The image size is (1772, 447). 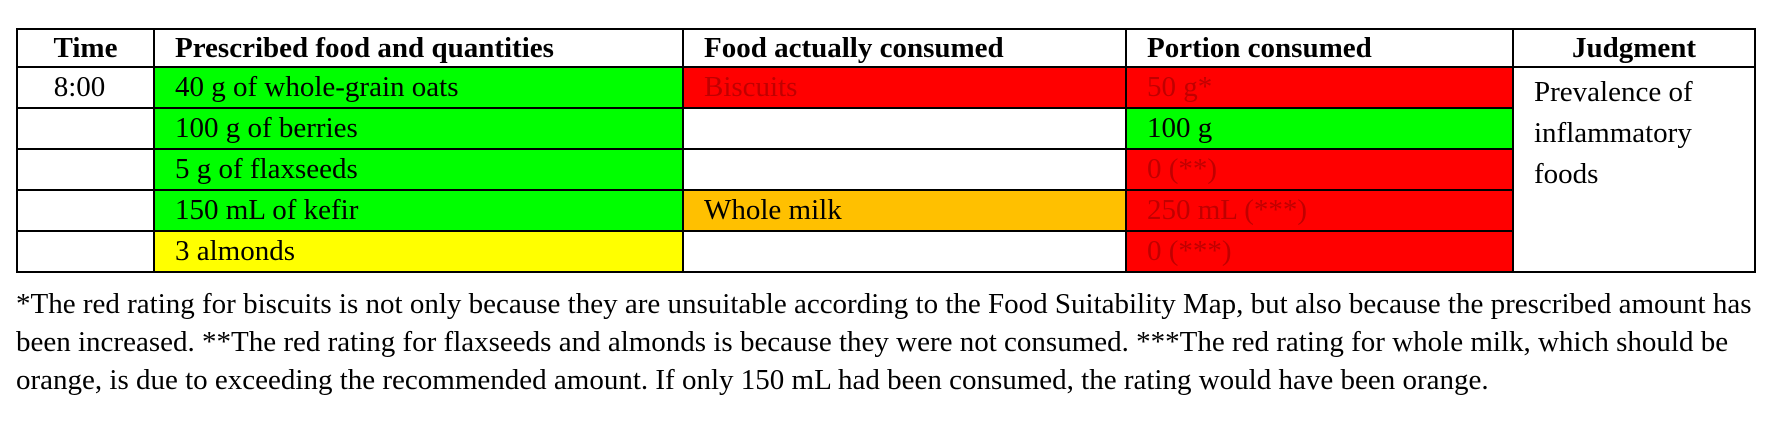 What do you see at coordinates (1319, 87) in the screenshot?
I see `portion-cell: 50 g*` at bounding box center [1319, 87].